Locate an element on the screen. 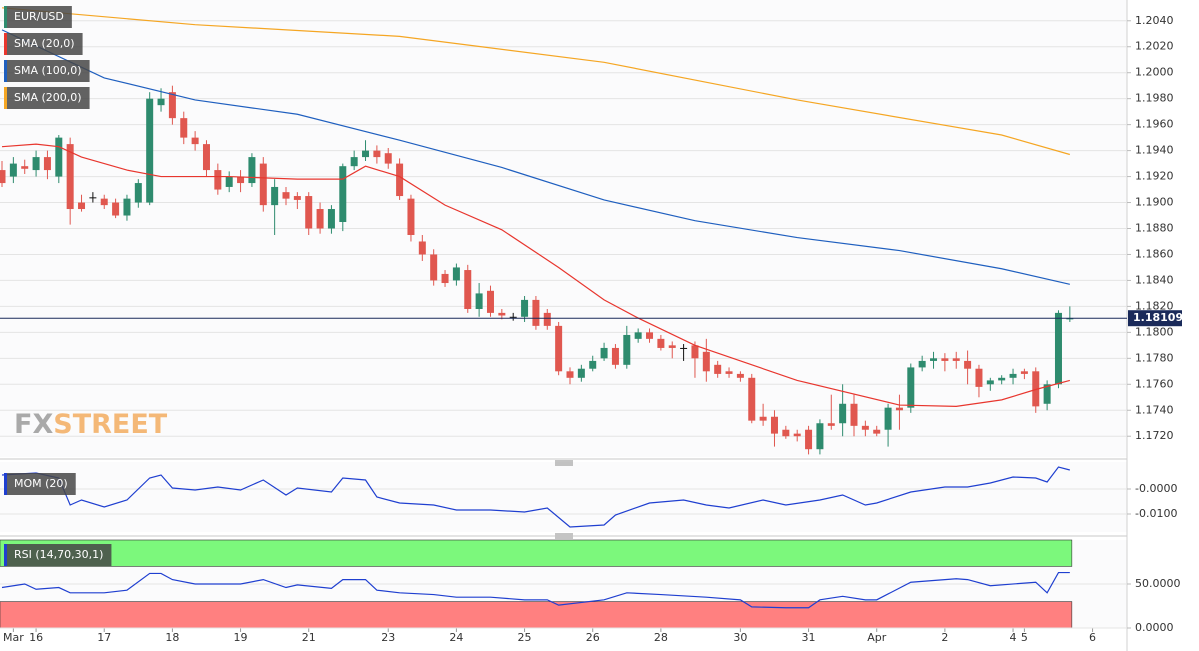 The width and height of the screenshot is (1199, 651). x-tick-label: 21 is located at coordinates (309, 637).